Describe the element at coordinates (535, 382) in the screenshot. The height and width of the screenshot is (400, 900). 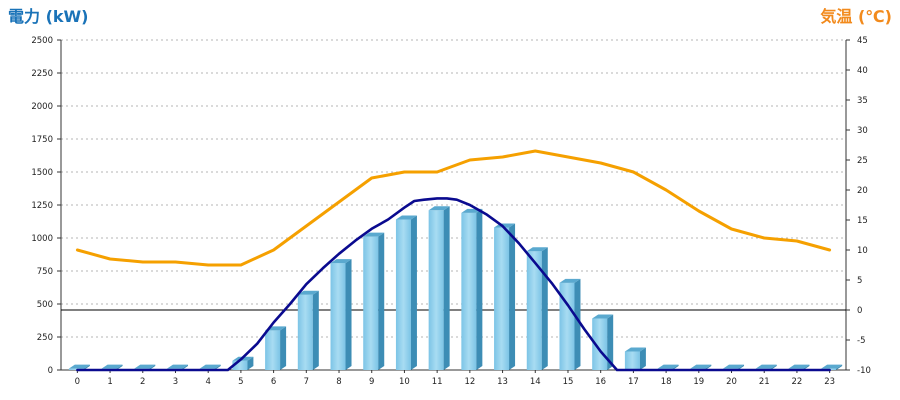
I see `x-tick-label: 14` at that location.